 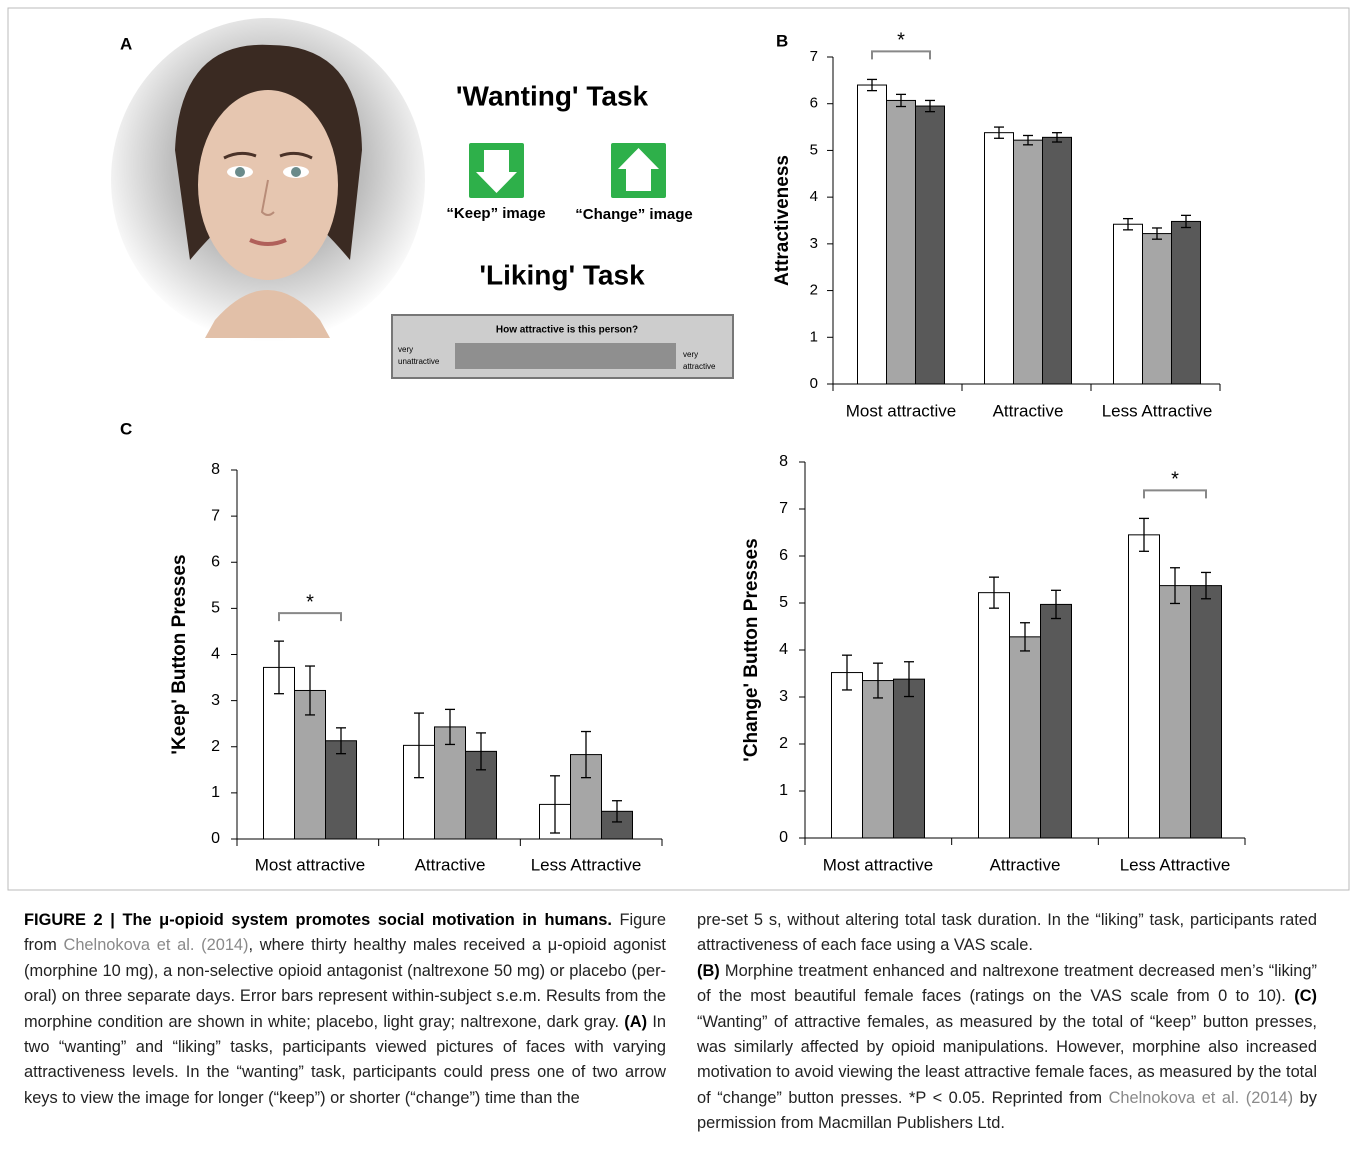 What do you see at coordinates (495, 213) in the screenshot?
I see `keep-label: “Keep” image` at bounding box center [495, 213].